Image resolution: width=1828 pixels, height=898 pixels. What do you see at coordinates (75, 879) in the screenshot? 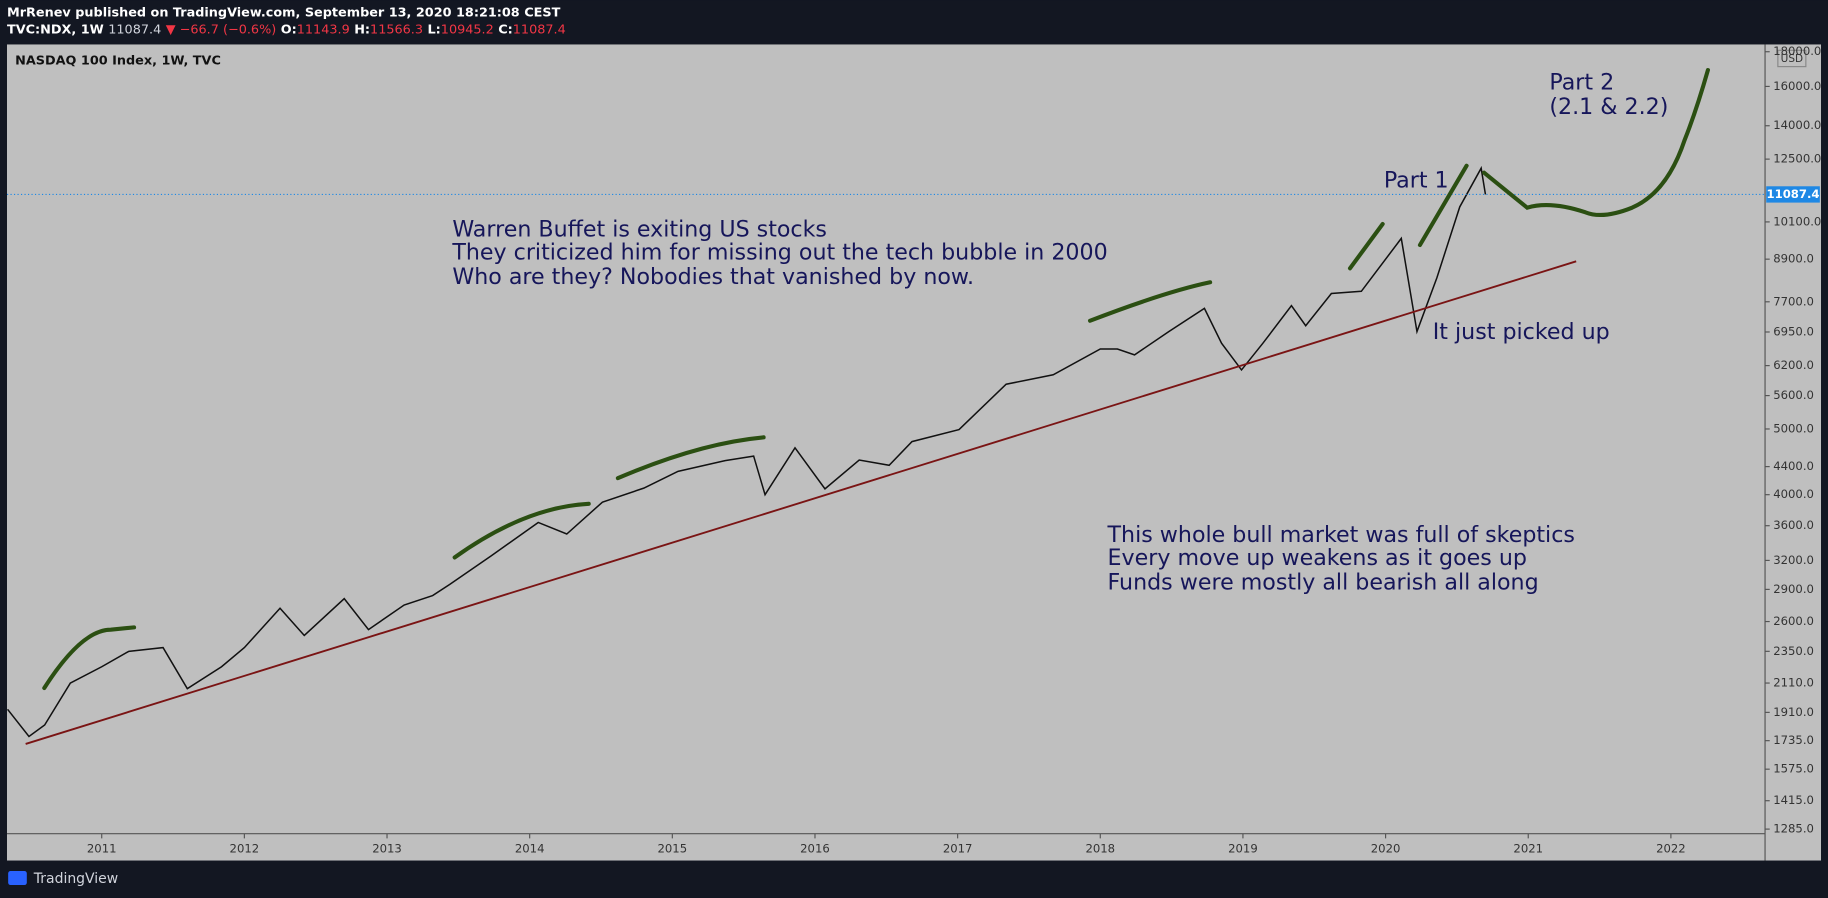
I see `brand: TradingView` at bounding box center [75, 879].